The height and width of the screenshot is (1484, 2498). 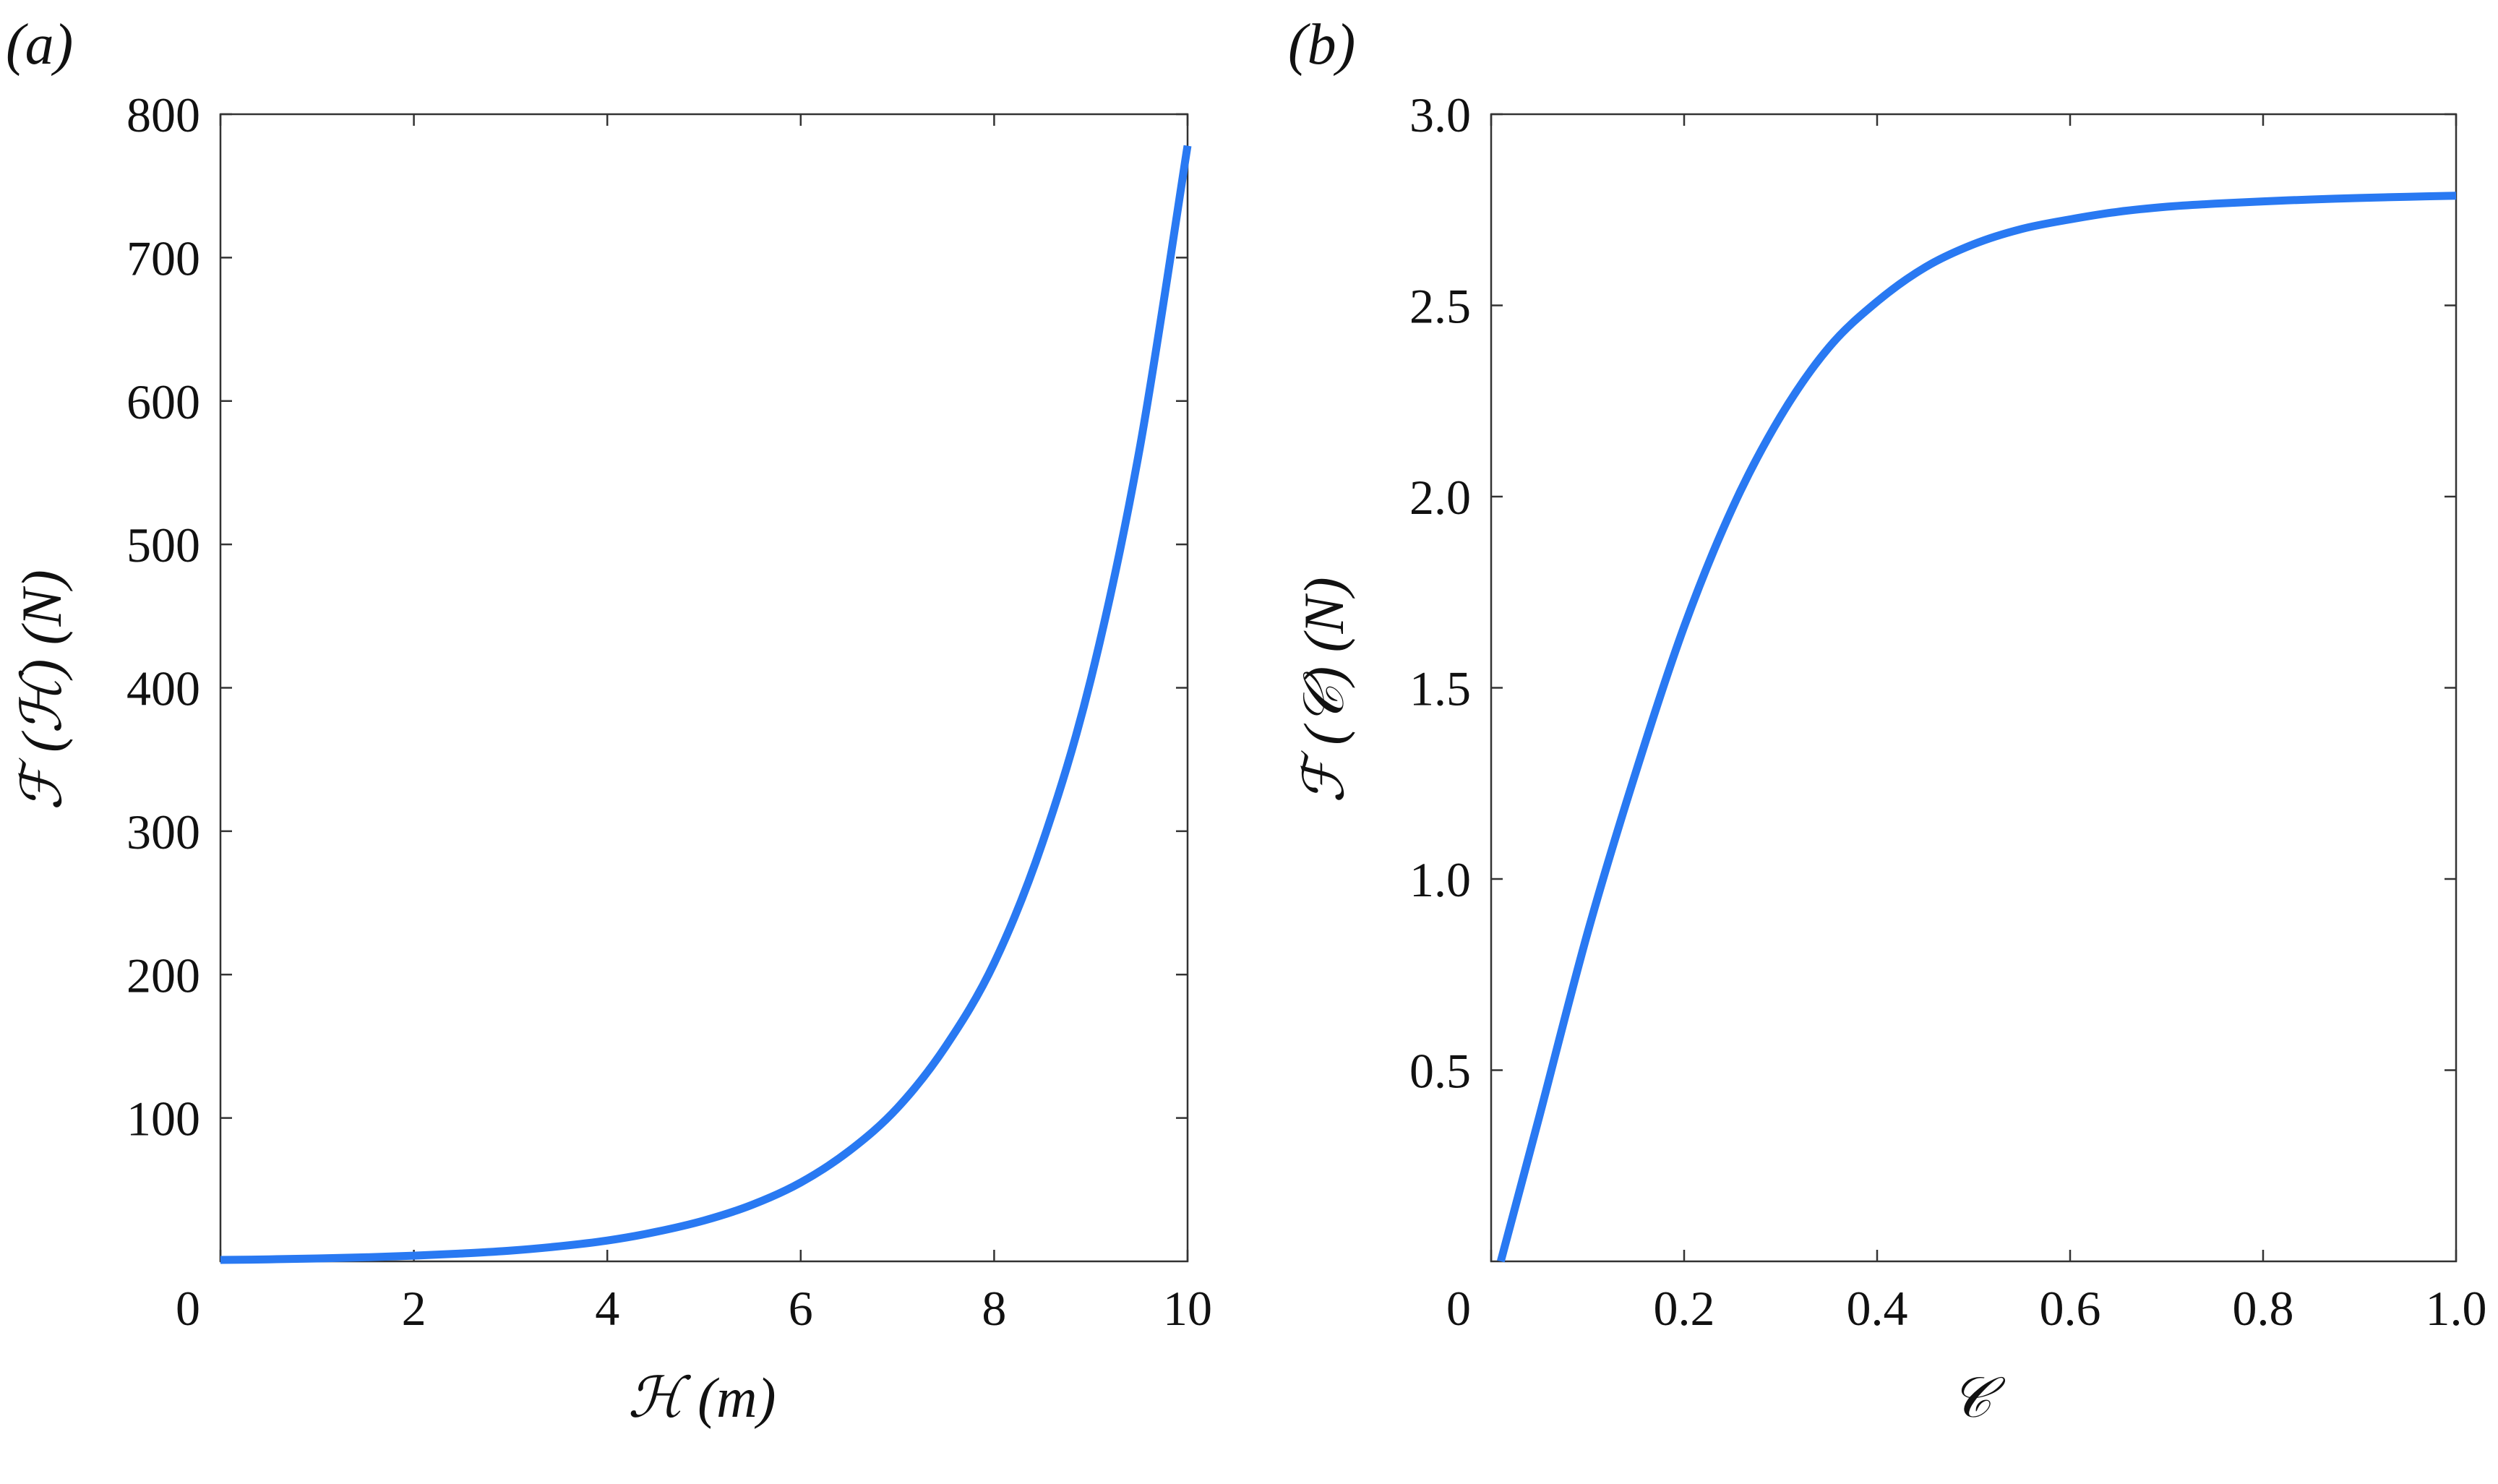 What do you see at coordinates (163, 1118) in the screenshot?
I see `panel-a-y-tick-label: 100` at bounding box center [163, 1118].